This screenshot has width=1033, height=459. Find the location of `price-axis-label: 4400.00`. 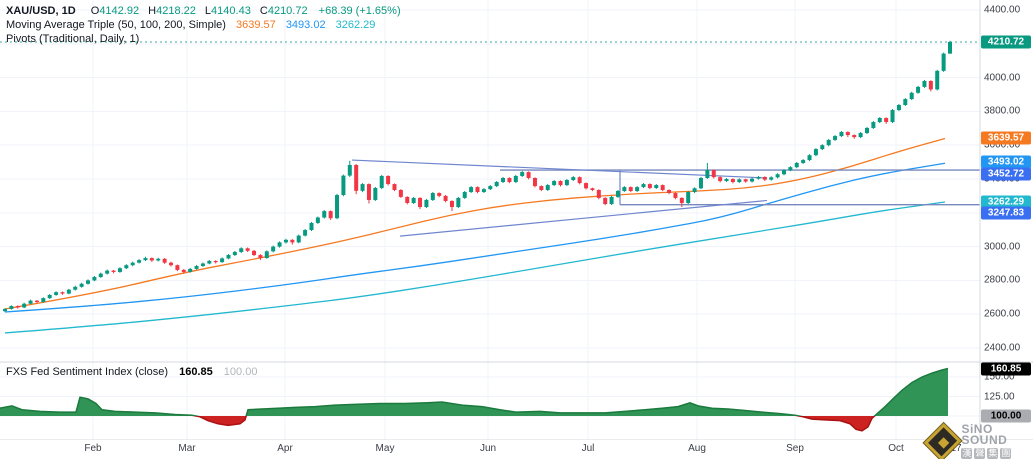

price-axis-label: 4400.00 is located at coordinates (1002, 10).